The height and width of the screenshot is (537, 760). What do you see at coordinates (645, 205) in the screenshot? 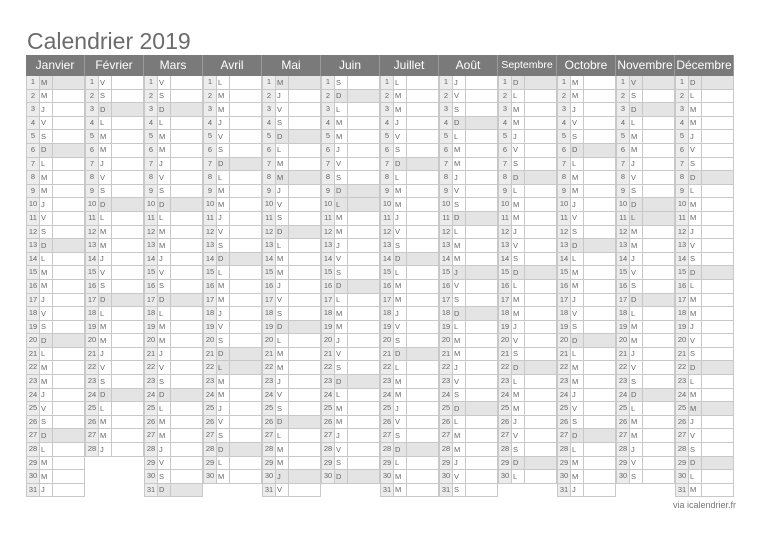
I see `day-row: 10` at bounding box center [645, 205].